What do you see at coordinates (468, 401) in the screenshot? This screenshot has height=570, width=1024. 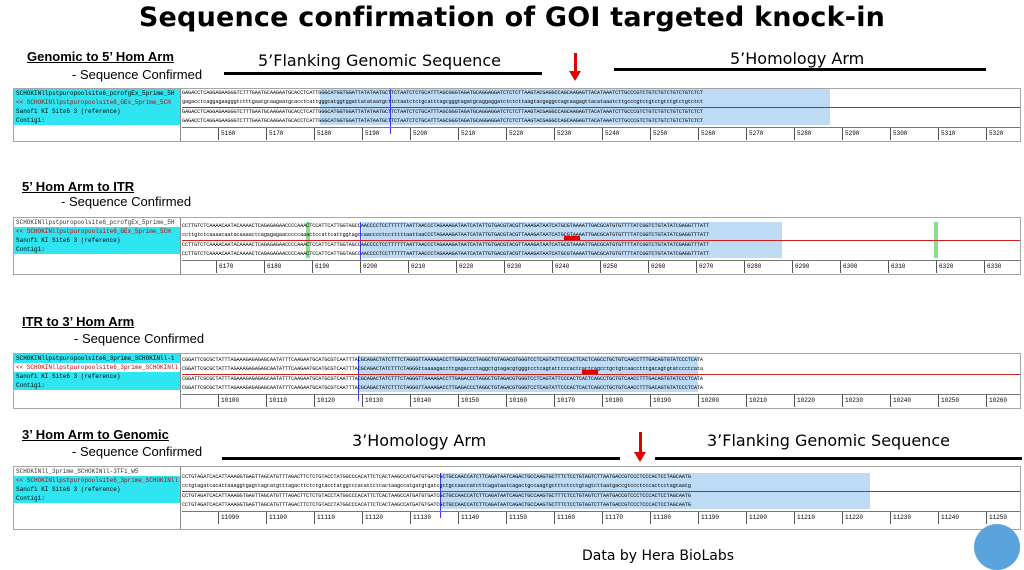 I see `ruler-tick: 10150` at bounding box center [468, 401].